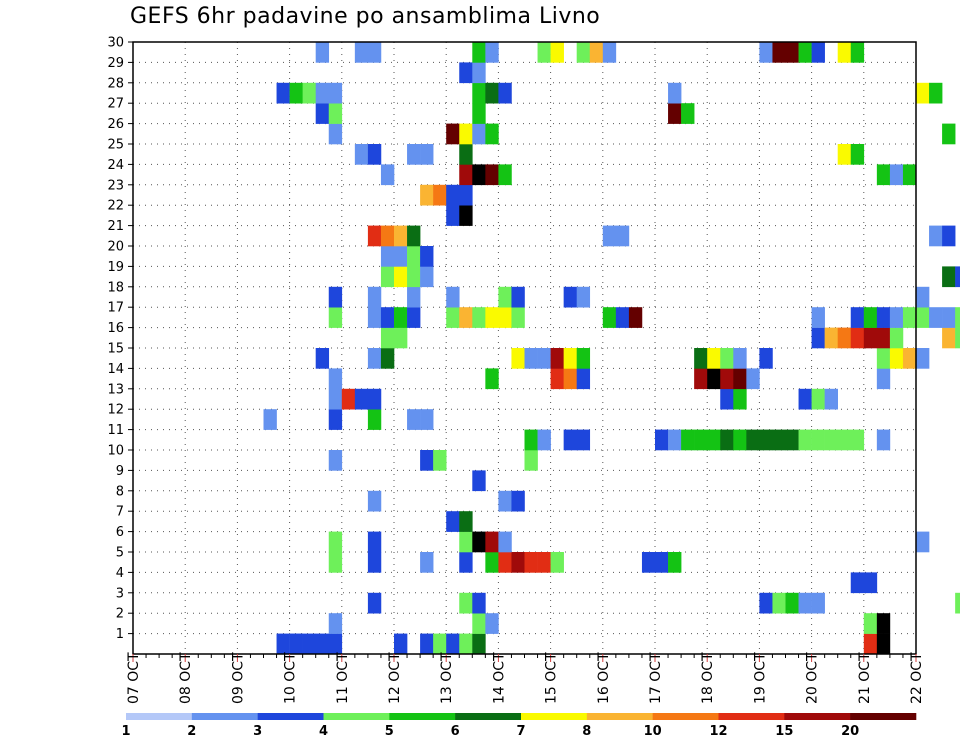 The height and width of the screenshot is (742, 960). Describe the element at coordinates (120, 532) in the screenshot. I see `y-tick-label: 6` at that location.